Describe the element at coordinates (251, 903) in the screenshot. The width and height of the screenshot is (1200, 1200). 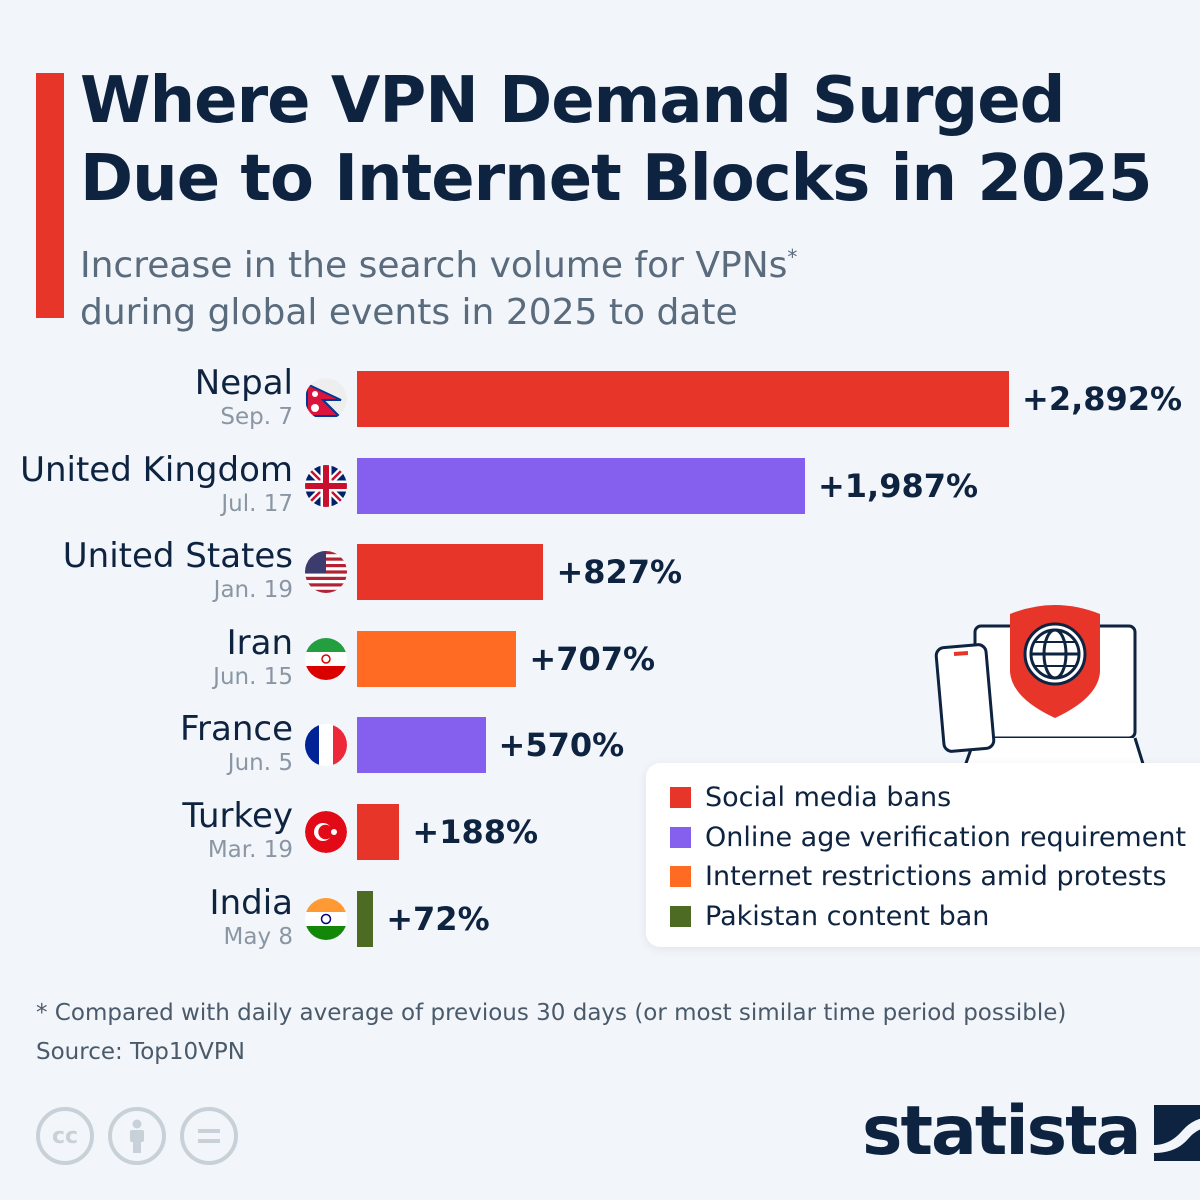
I see `country-label: India` at that location.